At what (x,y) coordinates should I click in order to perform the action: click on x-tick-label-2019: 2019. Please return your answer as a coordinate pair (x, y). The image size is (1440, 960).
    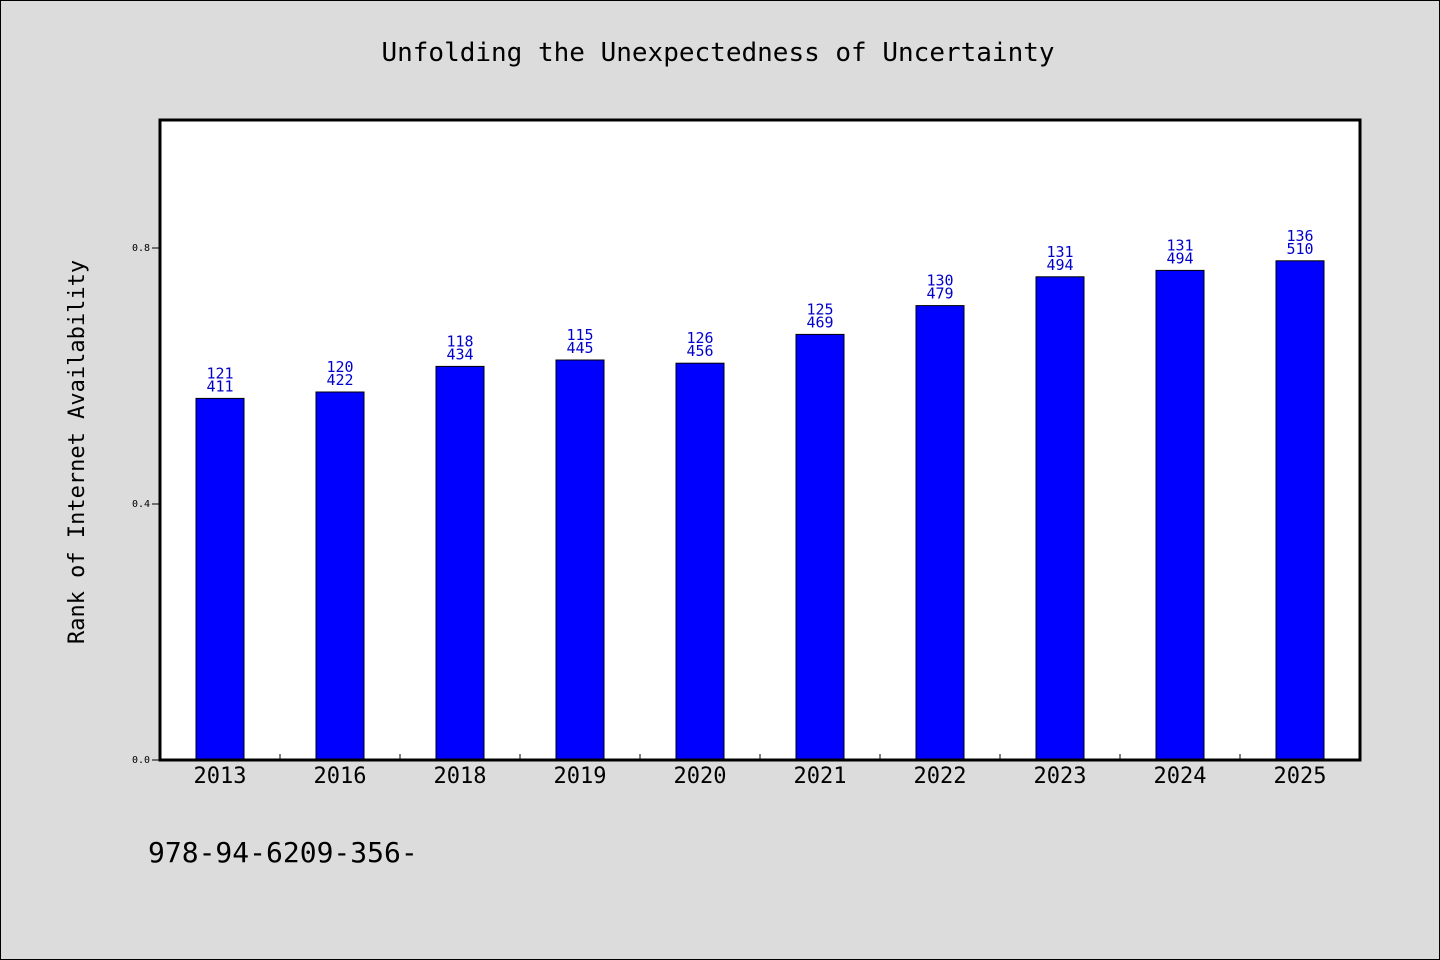
    Looking at the image, I should click on (580, 776).